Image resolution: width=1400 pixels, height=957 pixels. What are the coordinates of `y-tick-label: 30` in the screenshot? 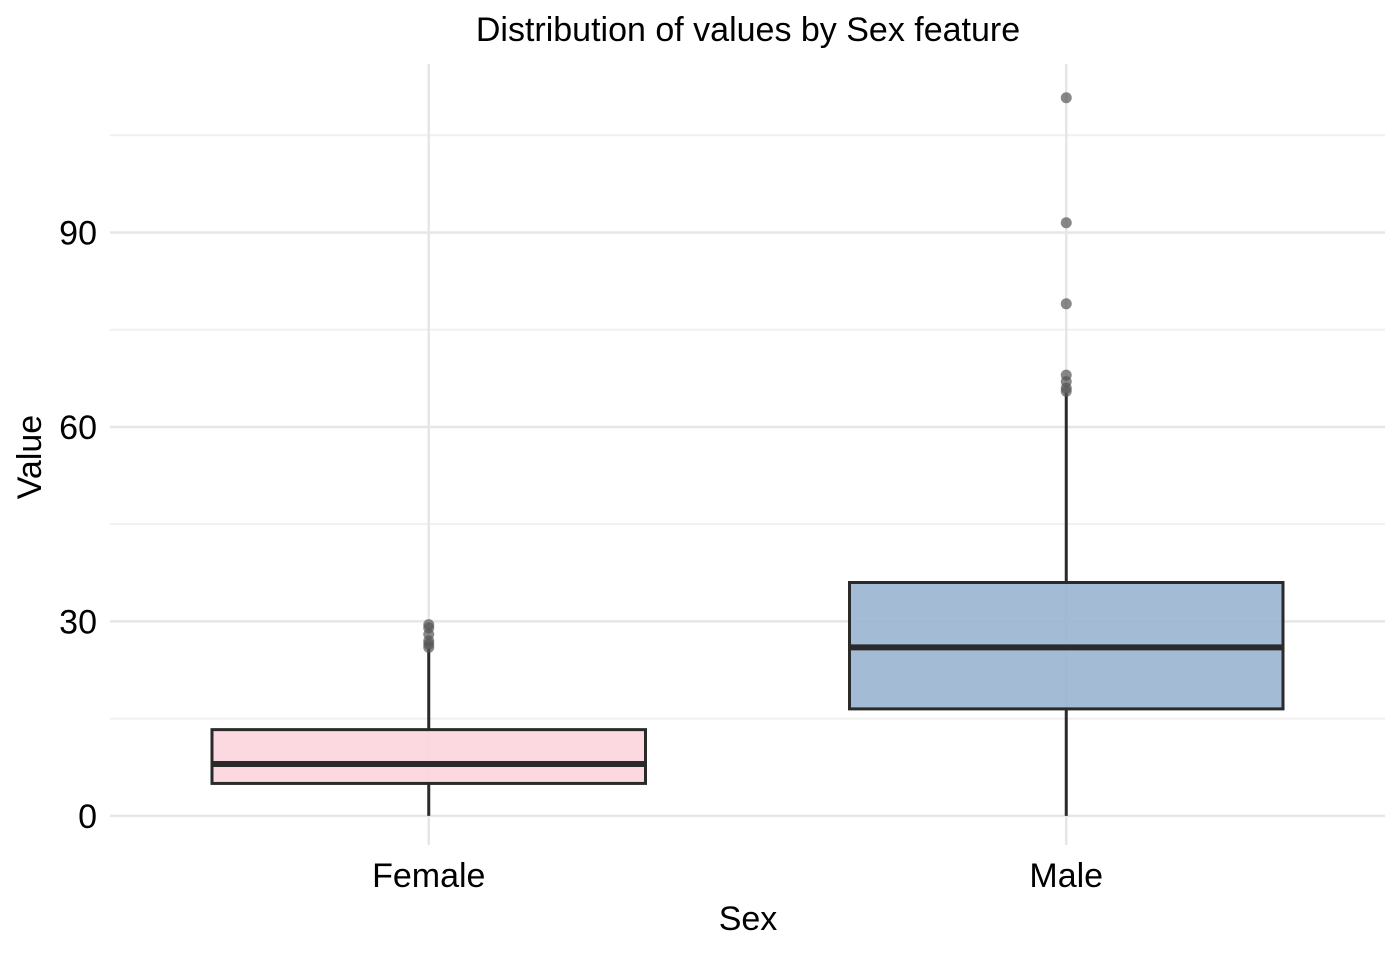 It's located at (78, 622).